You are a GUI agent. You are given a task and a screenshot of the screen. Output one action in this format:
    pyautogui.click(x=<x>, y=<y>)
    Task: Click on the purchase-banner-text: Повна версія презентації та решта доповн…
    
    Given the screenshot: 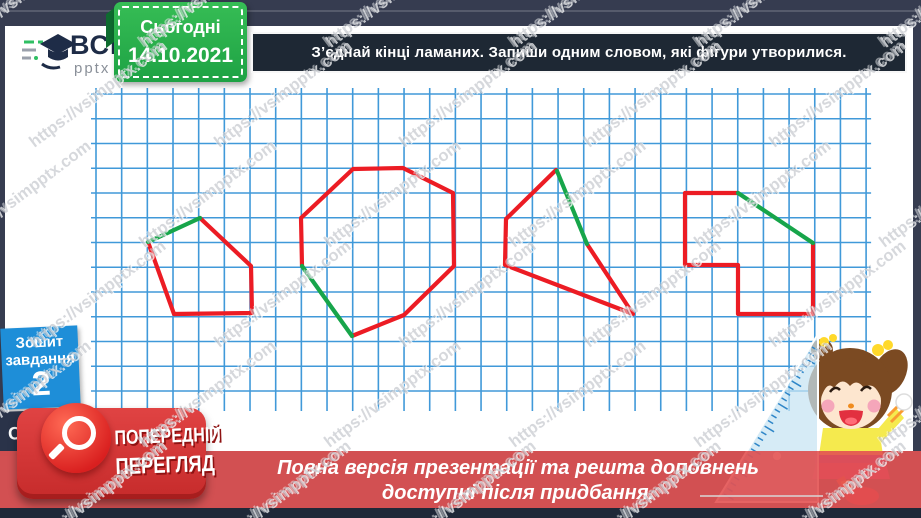 What is the action you would take?
    pyautogui.click(x=518, y=481)
    